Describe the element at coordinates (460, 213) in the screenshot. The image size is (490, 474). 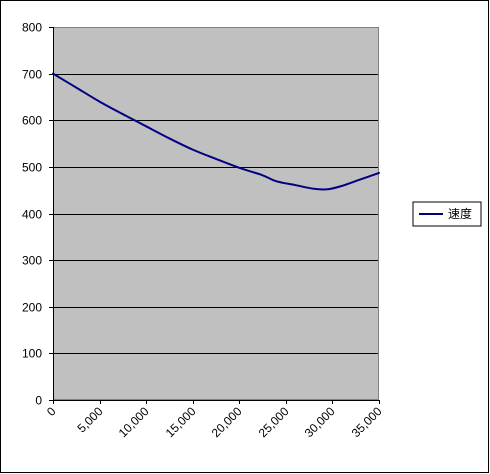
I see `legend-label: 速度` at that location.